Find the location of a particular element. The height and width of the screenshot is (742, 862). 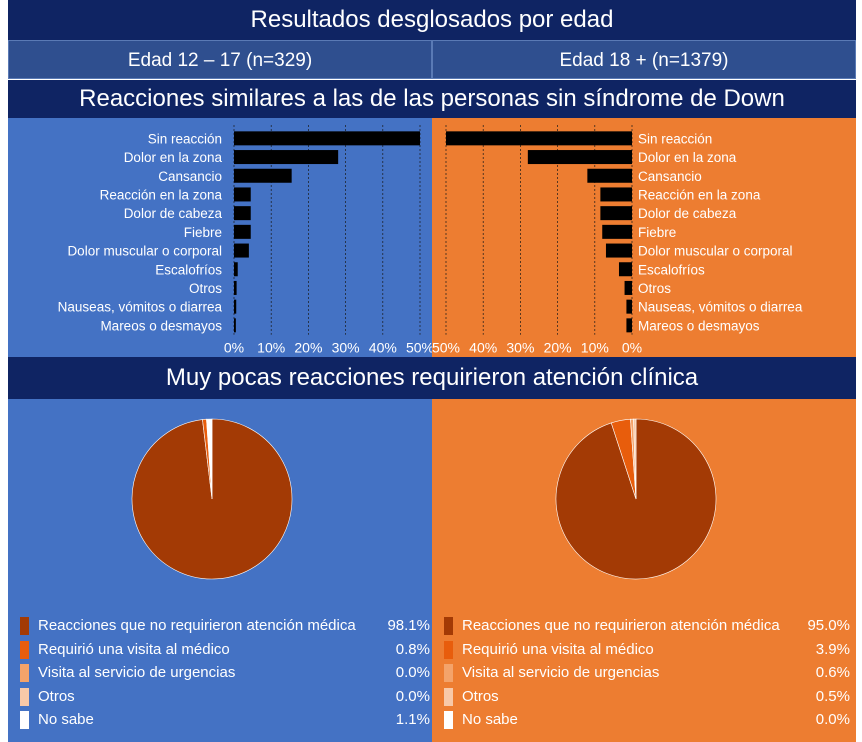

x-tick-label: 0% is located at coordinates (632, 348).